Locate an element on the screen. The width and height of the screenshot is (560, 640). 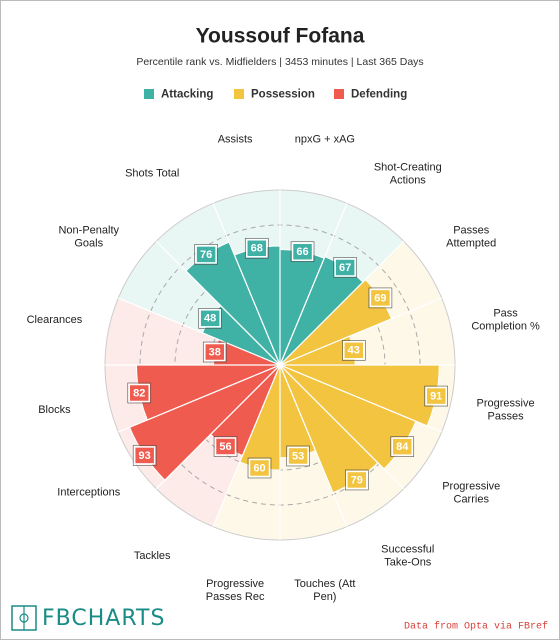
value-label: 66 is located at coordinates (302, 252).